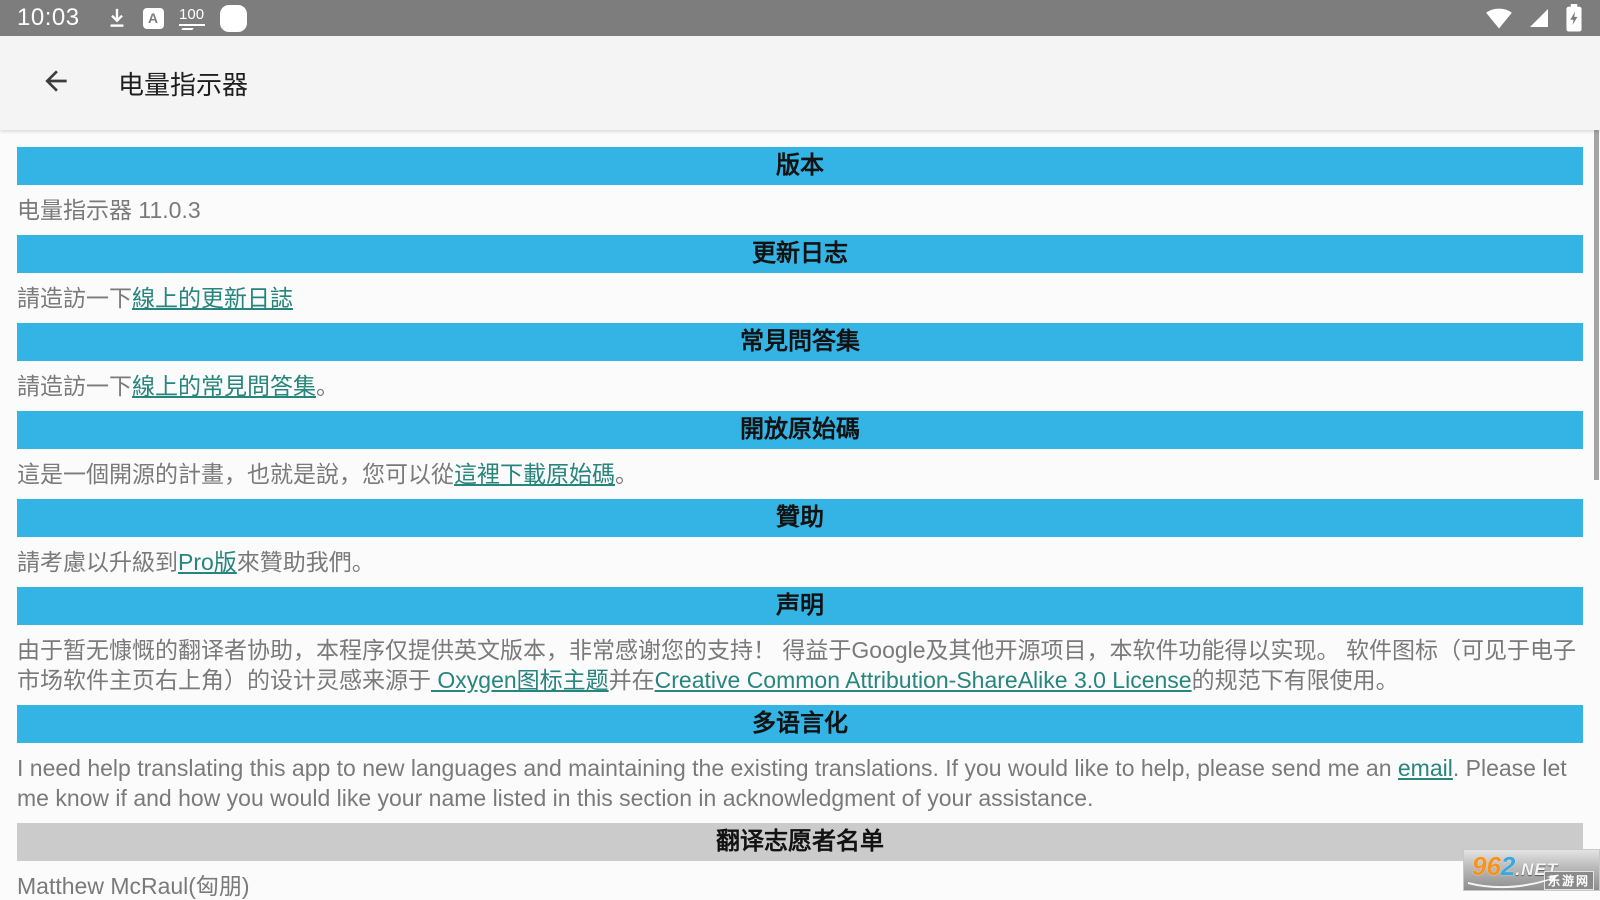 This screenshot has height=900, width=1600. I want to click on watermark-96: 96, so click(1486, 866).